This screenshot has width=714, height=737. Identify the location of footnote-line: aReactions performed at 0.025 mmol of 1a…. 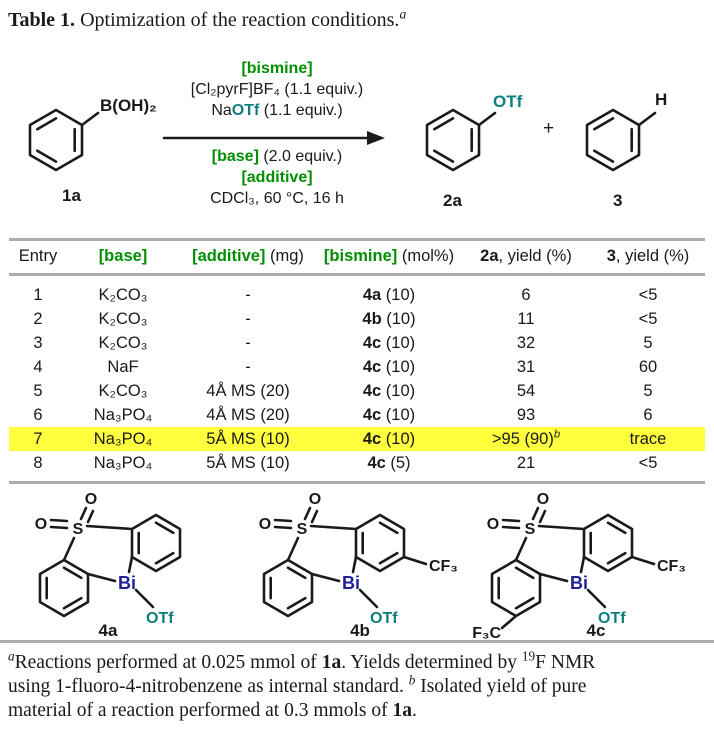
(302, 660).